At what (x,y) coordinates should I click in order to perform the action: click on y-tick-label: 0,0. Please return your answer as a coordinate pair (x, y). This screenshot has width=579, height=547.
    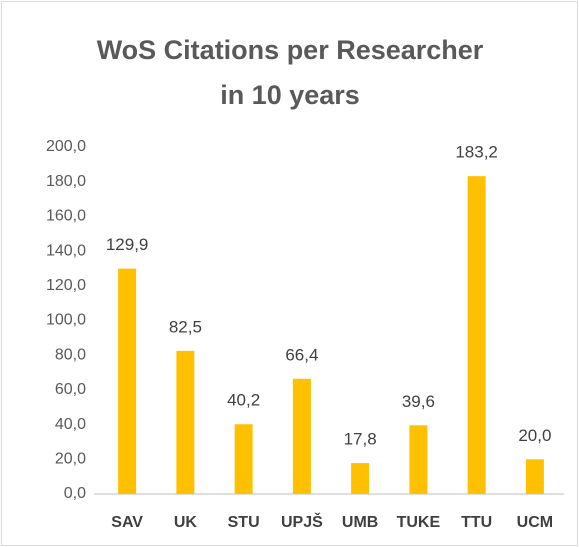
    Looking at the image, I should click on (75, 493).